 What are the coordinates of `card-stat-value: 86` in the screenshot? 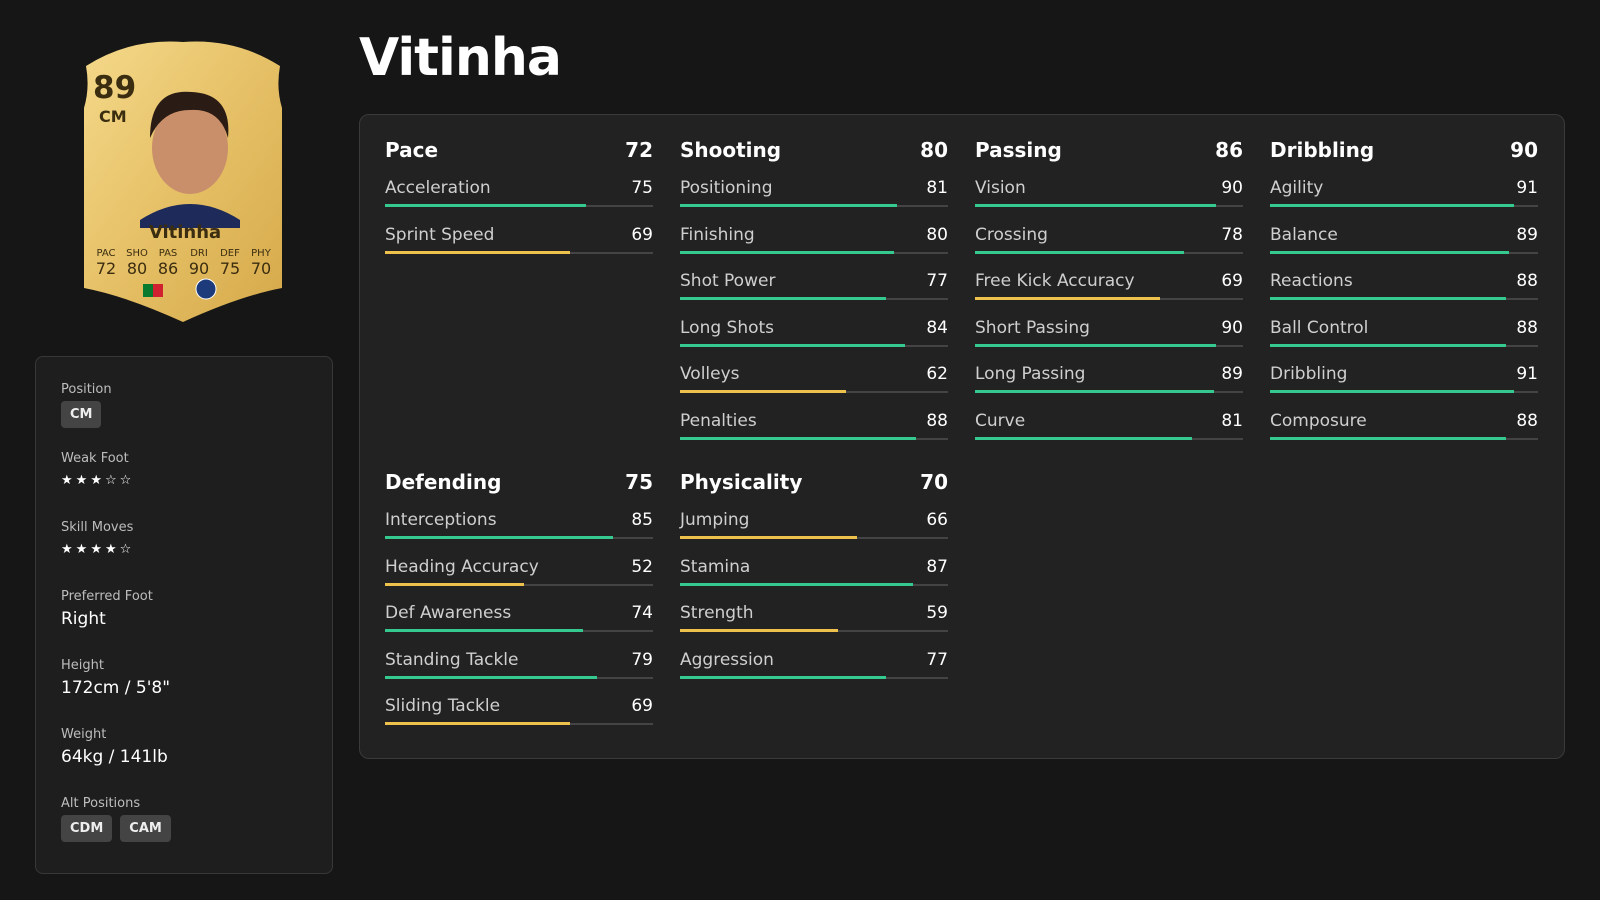 It's located at (168, 268).